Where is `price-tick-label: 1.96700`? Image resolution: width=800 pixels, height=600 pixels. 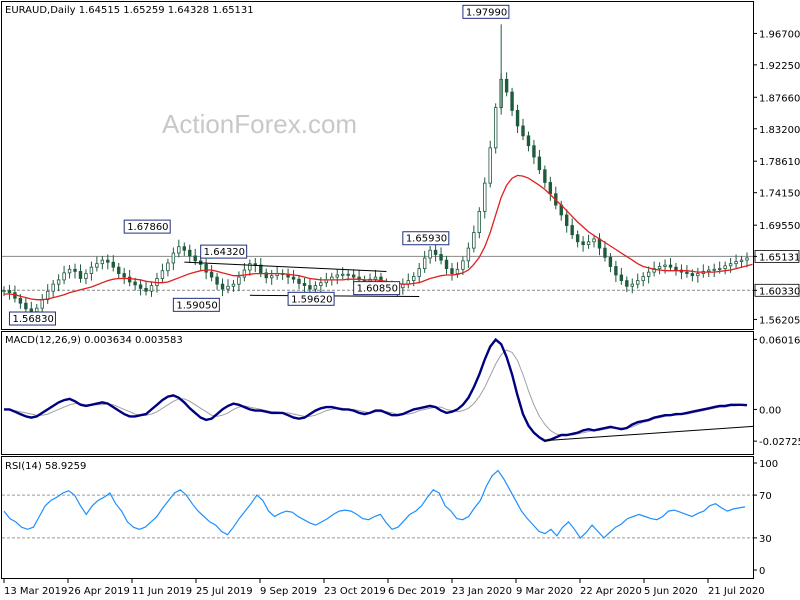 price-tick-label: 1.96700 is located at coordinates (779, 34).